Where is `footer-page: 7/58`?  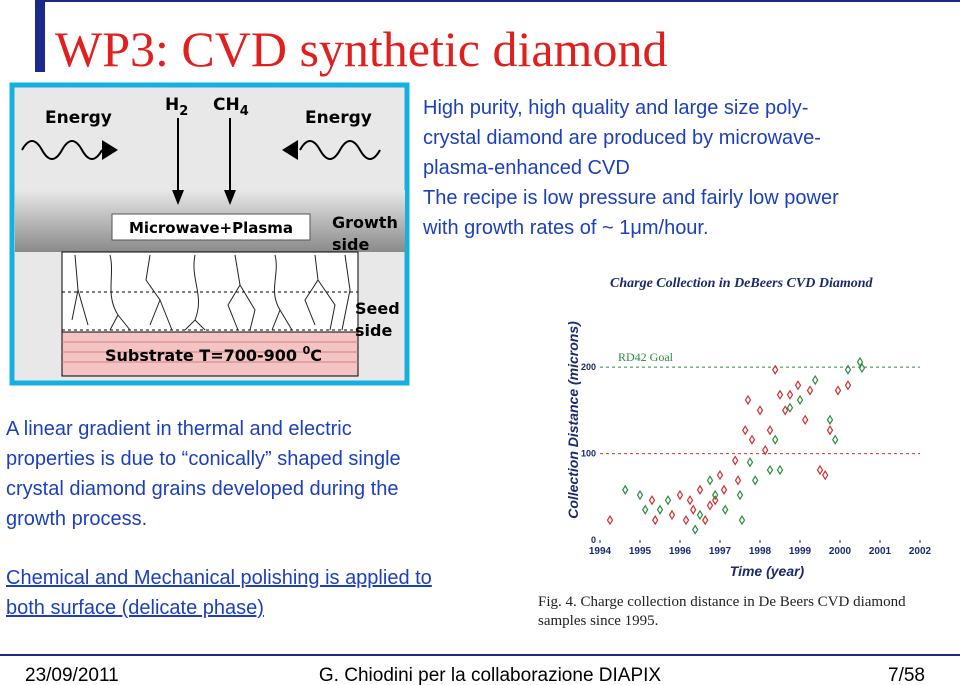 footer-page: 7/58 is located at coordinates (906, 675).